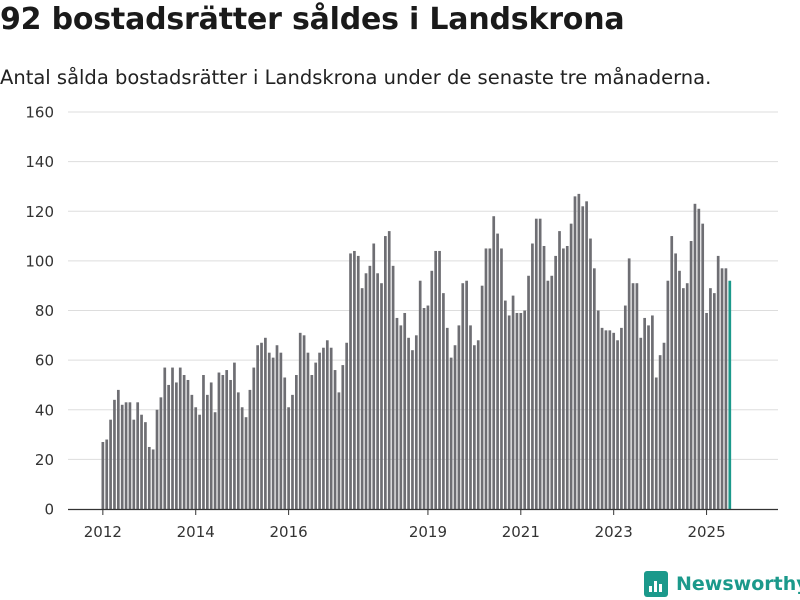 This screenshot has height=600, width=800. I want to click on x-tick-label: 2021, so click(521, 532).